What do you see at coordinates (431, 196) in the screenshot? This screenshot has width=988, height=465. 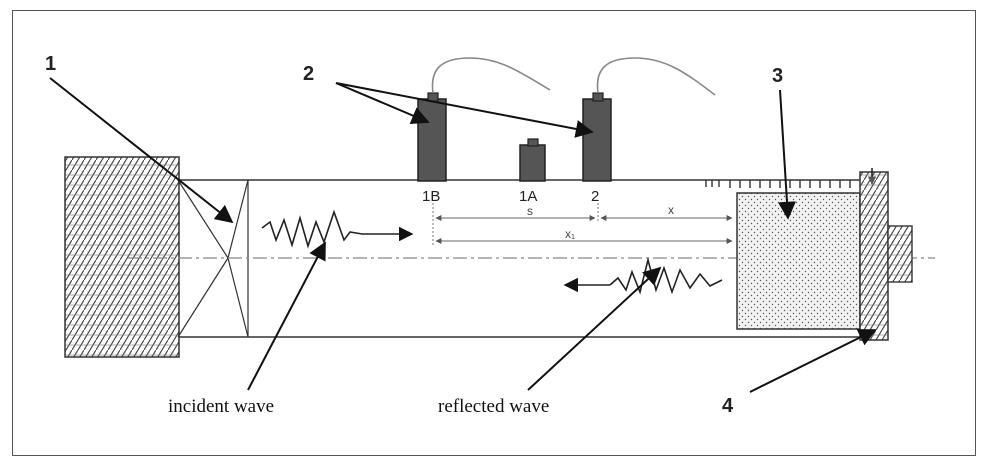 I see `position-label-1b: 1B` at bounding box center [431, 196].